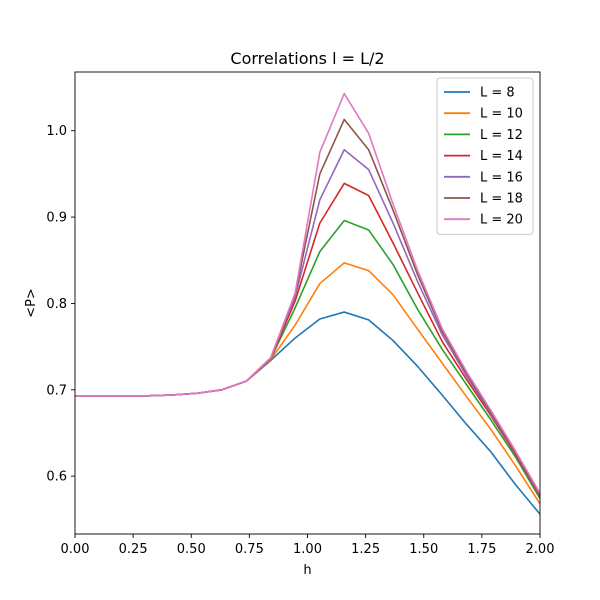  Describe the element at coordinates (481, 549) in the screenshot. I see `x-tick-label: 1.75` at that location.